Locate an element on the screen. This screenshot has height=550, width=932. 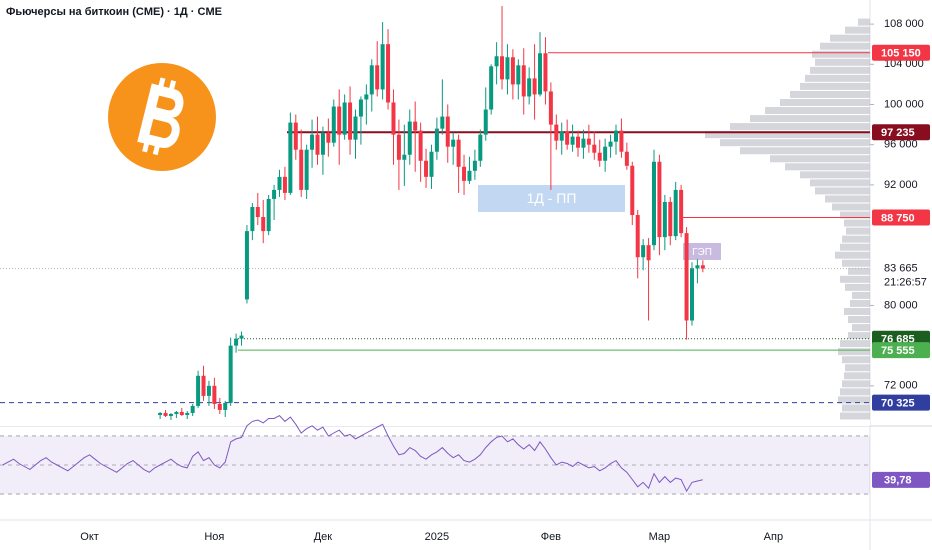
level-label: 75 555 is located at coordinates (898, 351).